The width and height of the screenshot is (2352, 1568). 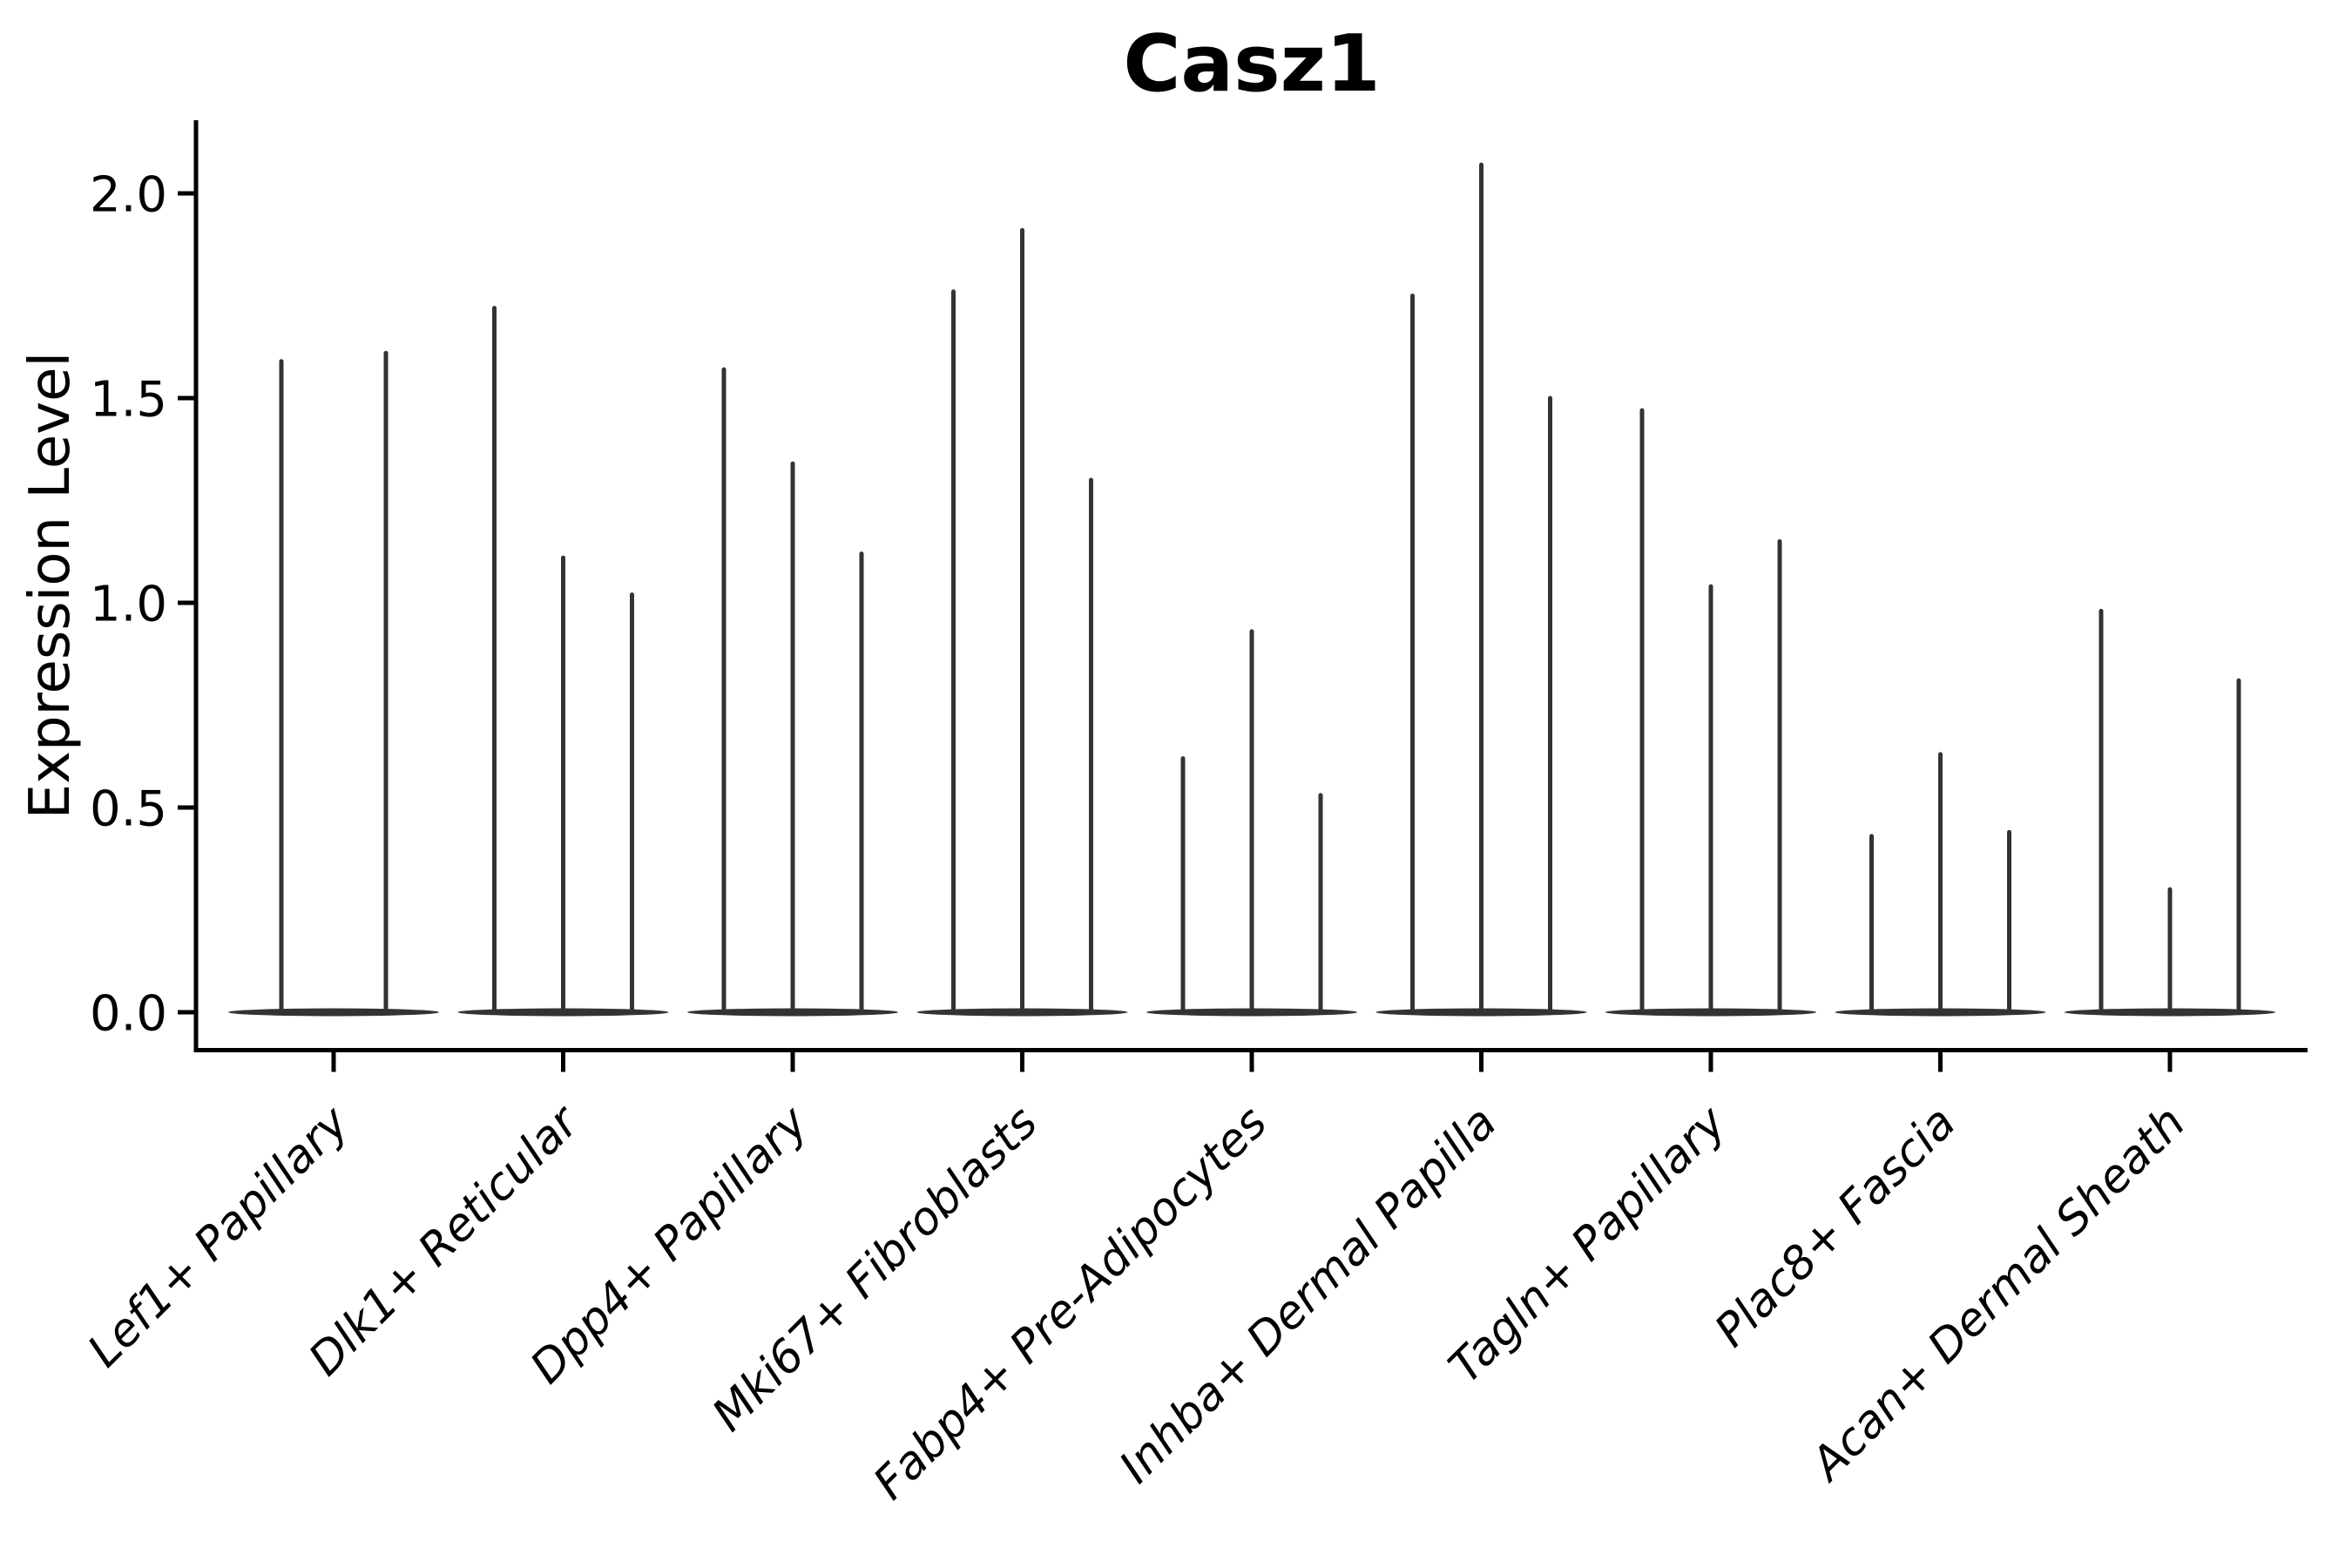 What do you see at coordinates (129, 1014) in the screenshot?
I see `y-tick-label: 0.0` at bounding box center [129, 1014].